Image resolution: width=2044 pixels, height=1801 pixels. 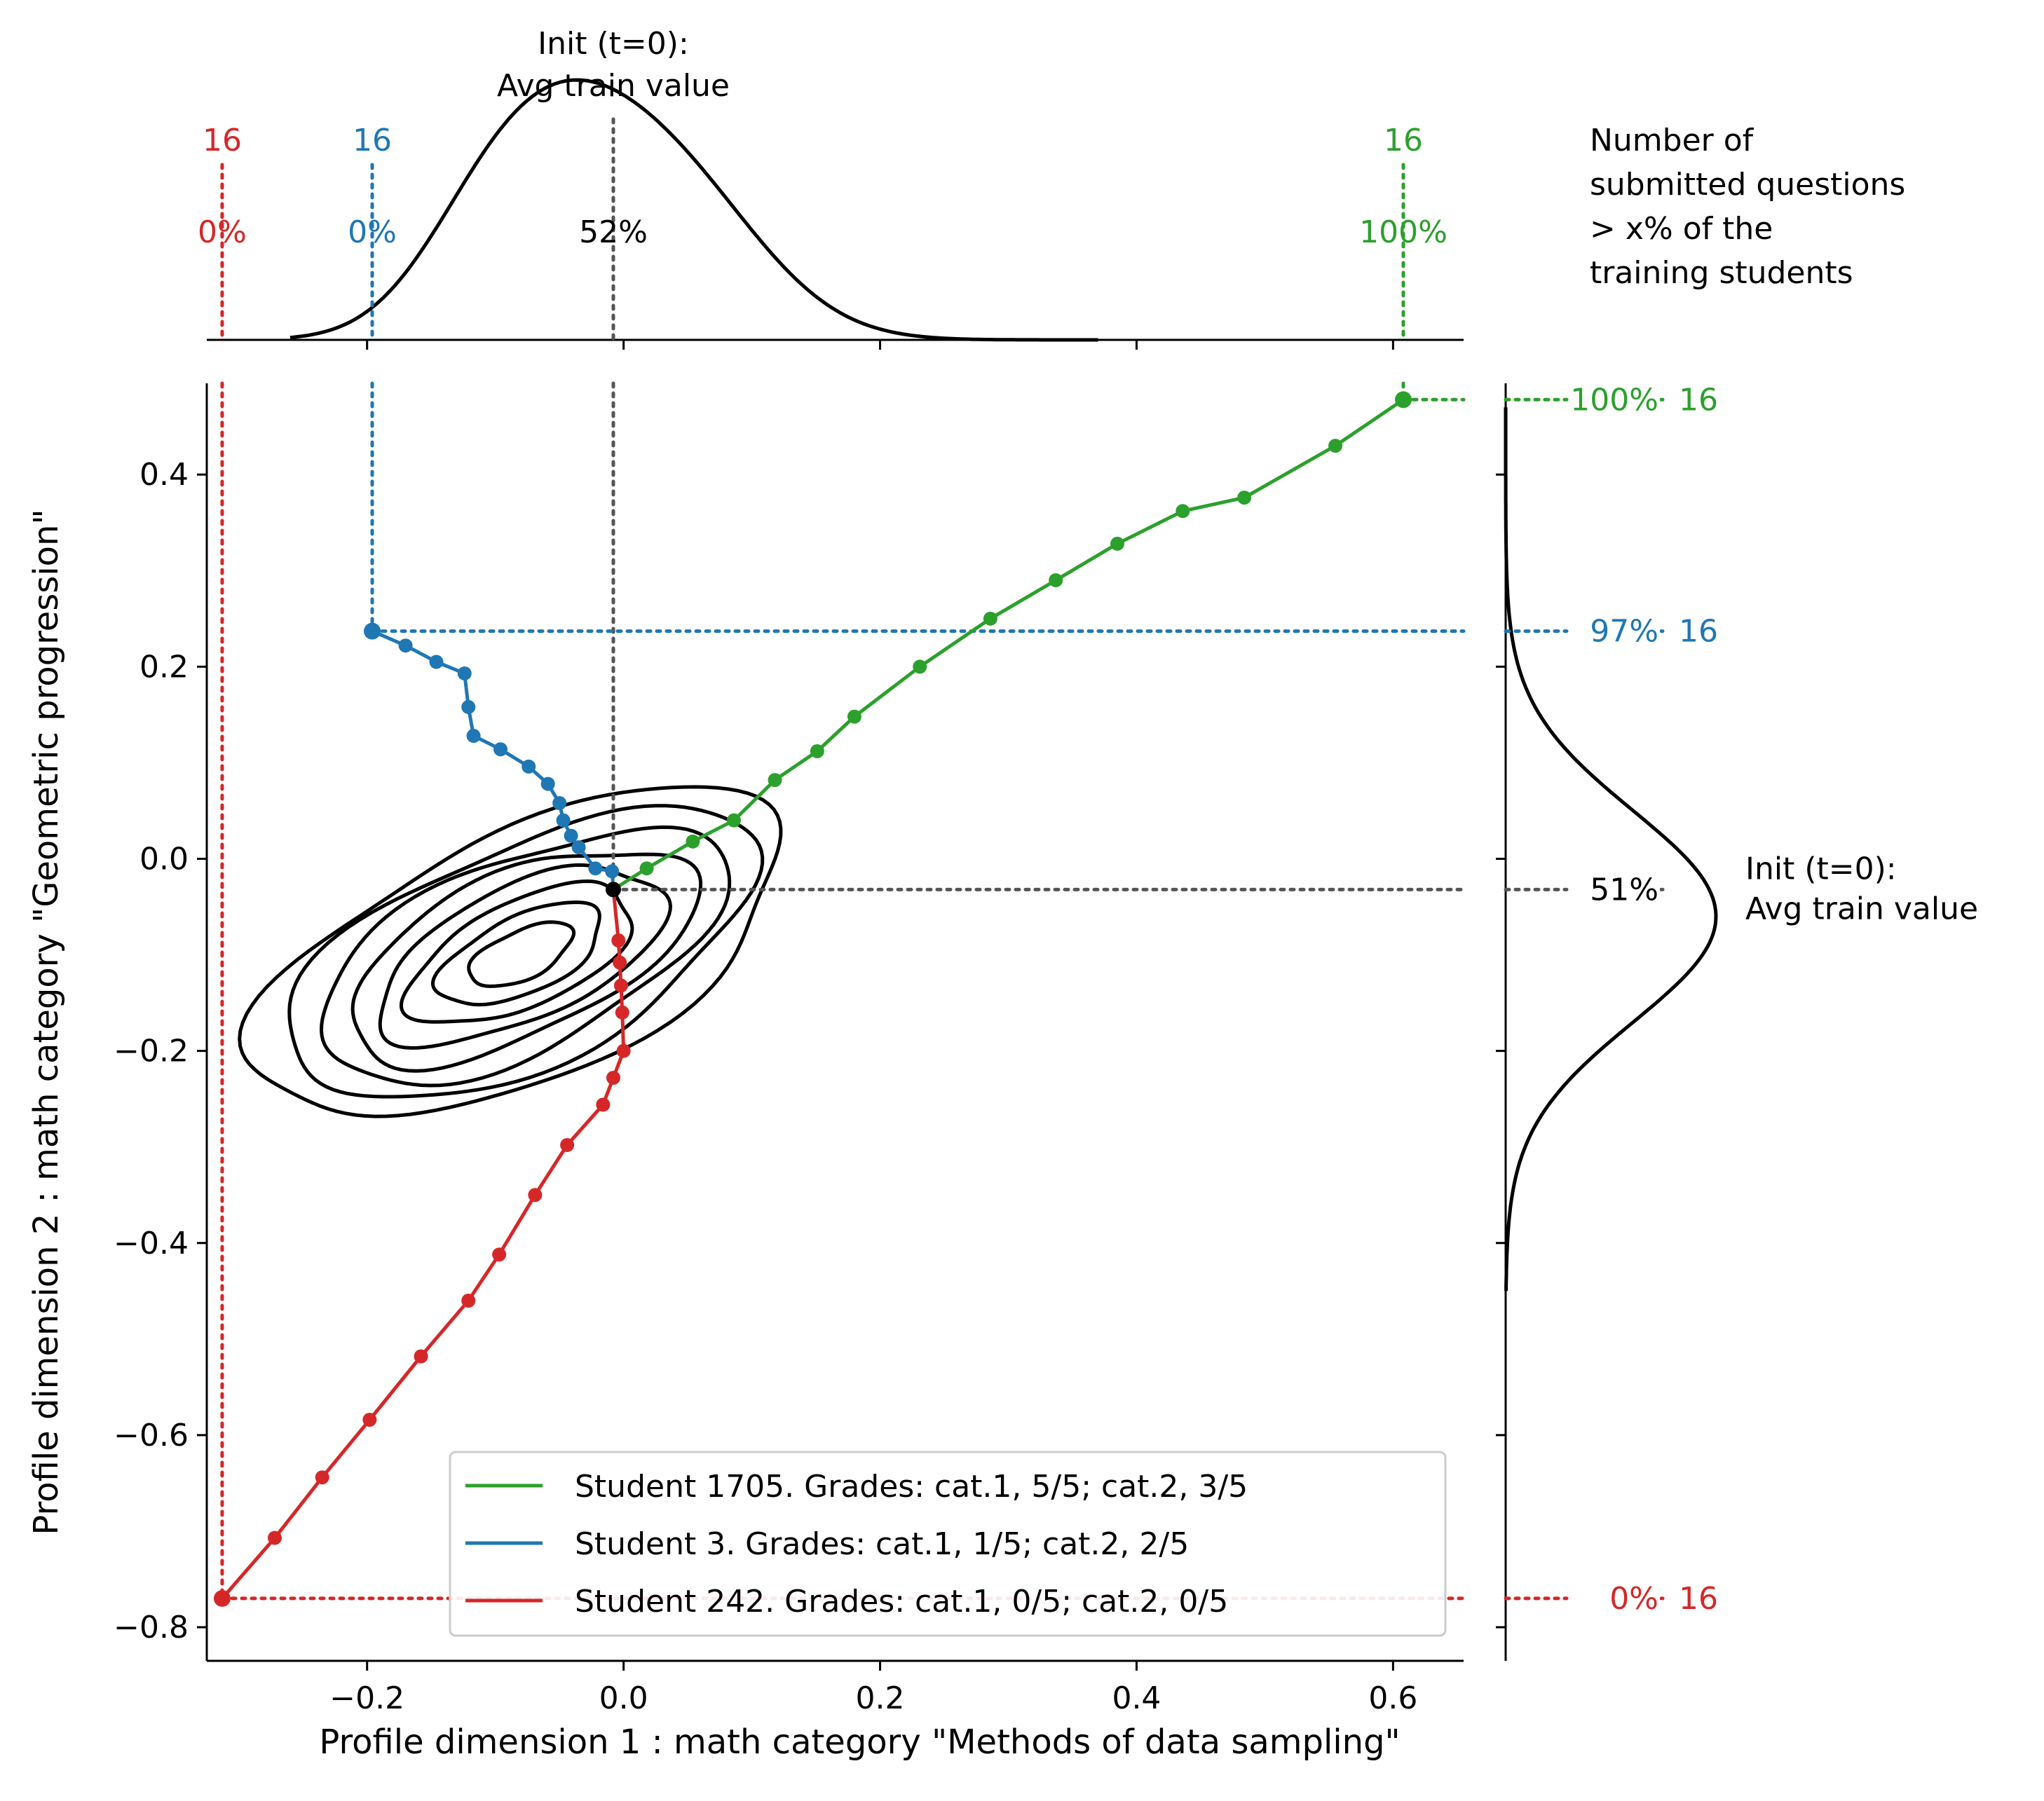 I want to click on y-tick-label: −0.4, so click(x=151, y=1243).